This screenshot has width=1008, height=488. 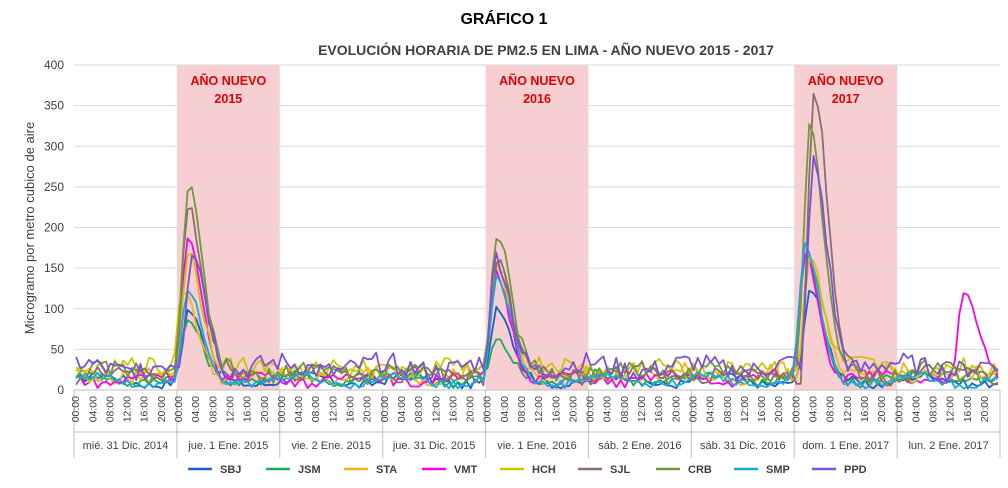 What do you see at coordinates (54, 309) in the screenshot?
I see `y-tick-label: 100` at bounding box center [54, 309].